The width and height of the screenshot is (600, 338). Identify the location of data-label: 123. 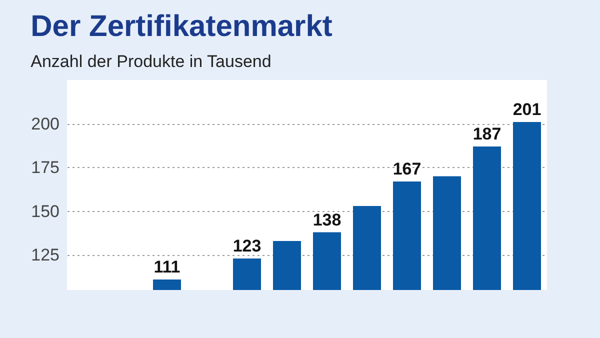
(247, 246).